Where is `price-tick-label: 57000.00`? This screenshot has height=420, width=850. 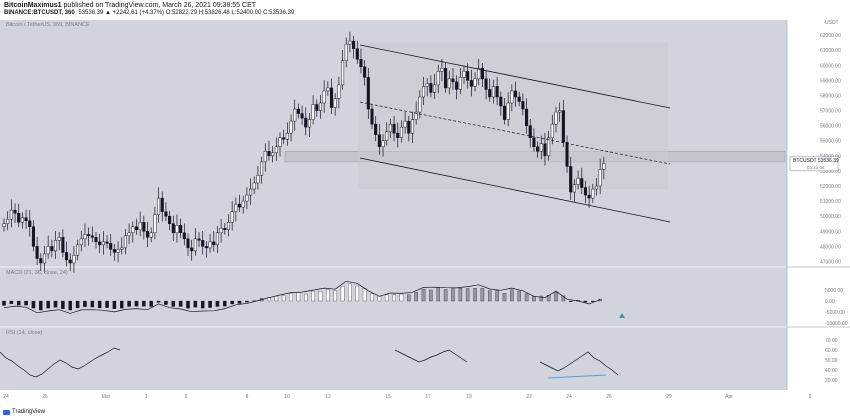
price-tick-label: 57000.00 is located at coordinates (830, 112).